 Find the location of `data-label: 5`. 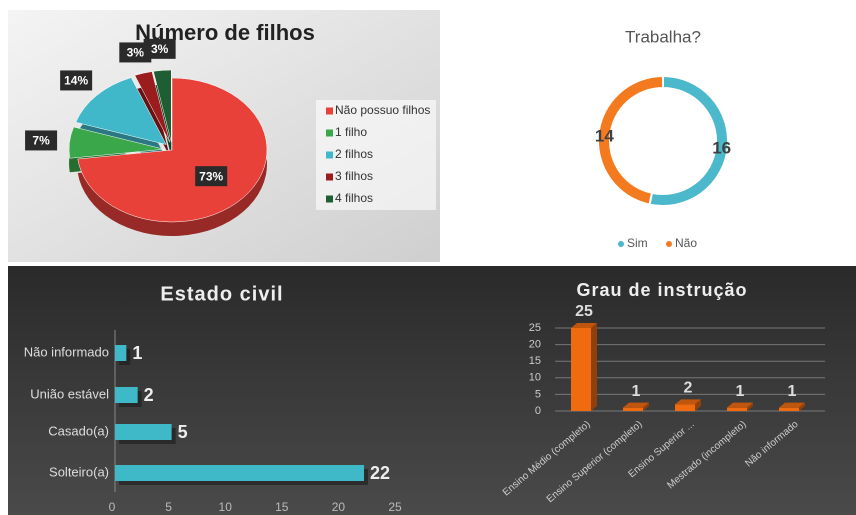

data-label: 5 is located at coordinates (183, 432).